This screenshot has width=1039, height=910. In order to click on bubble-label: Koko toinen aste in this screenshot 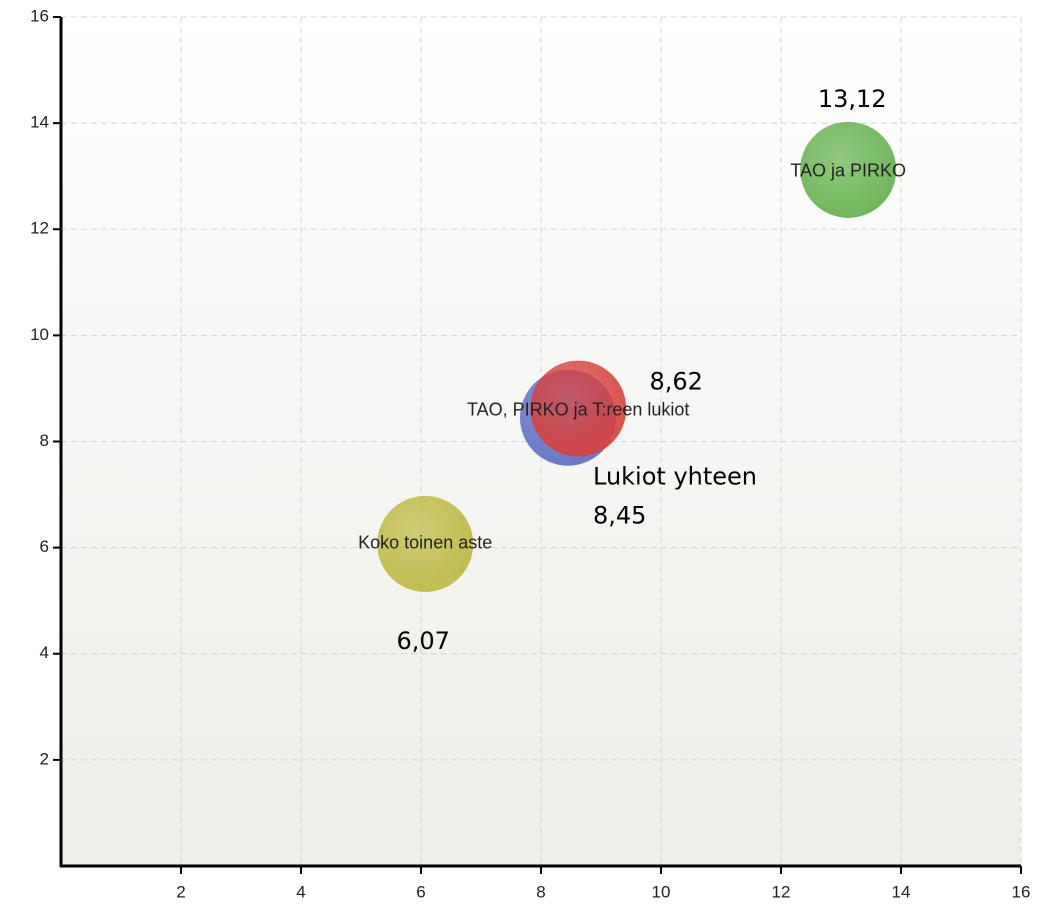, I will do `click(425, 543)`.